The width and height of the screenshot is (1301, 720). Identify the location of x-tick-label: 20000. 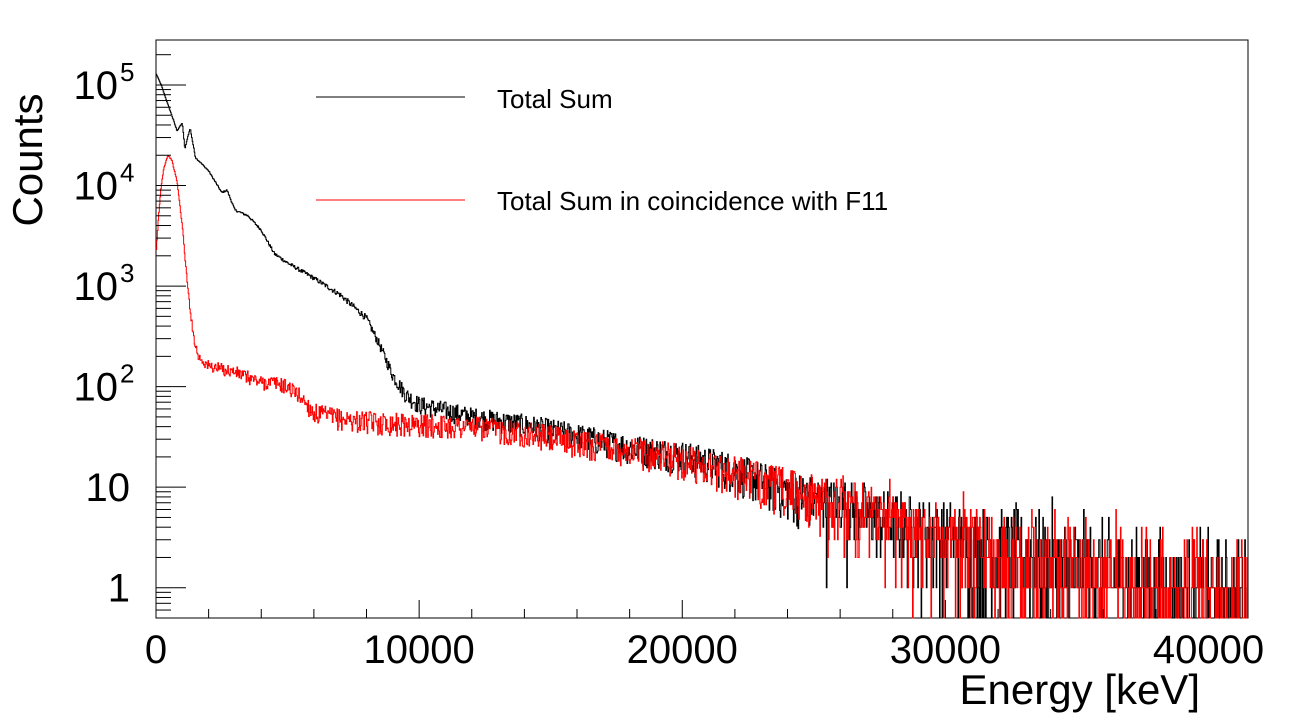
(682, 650).